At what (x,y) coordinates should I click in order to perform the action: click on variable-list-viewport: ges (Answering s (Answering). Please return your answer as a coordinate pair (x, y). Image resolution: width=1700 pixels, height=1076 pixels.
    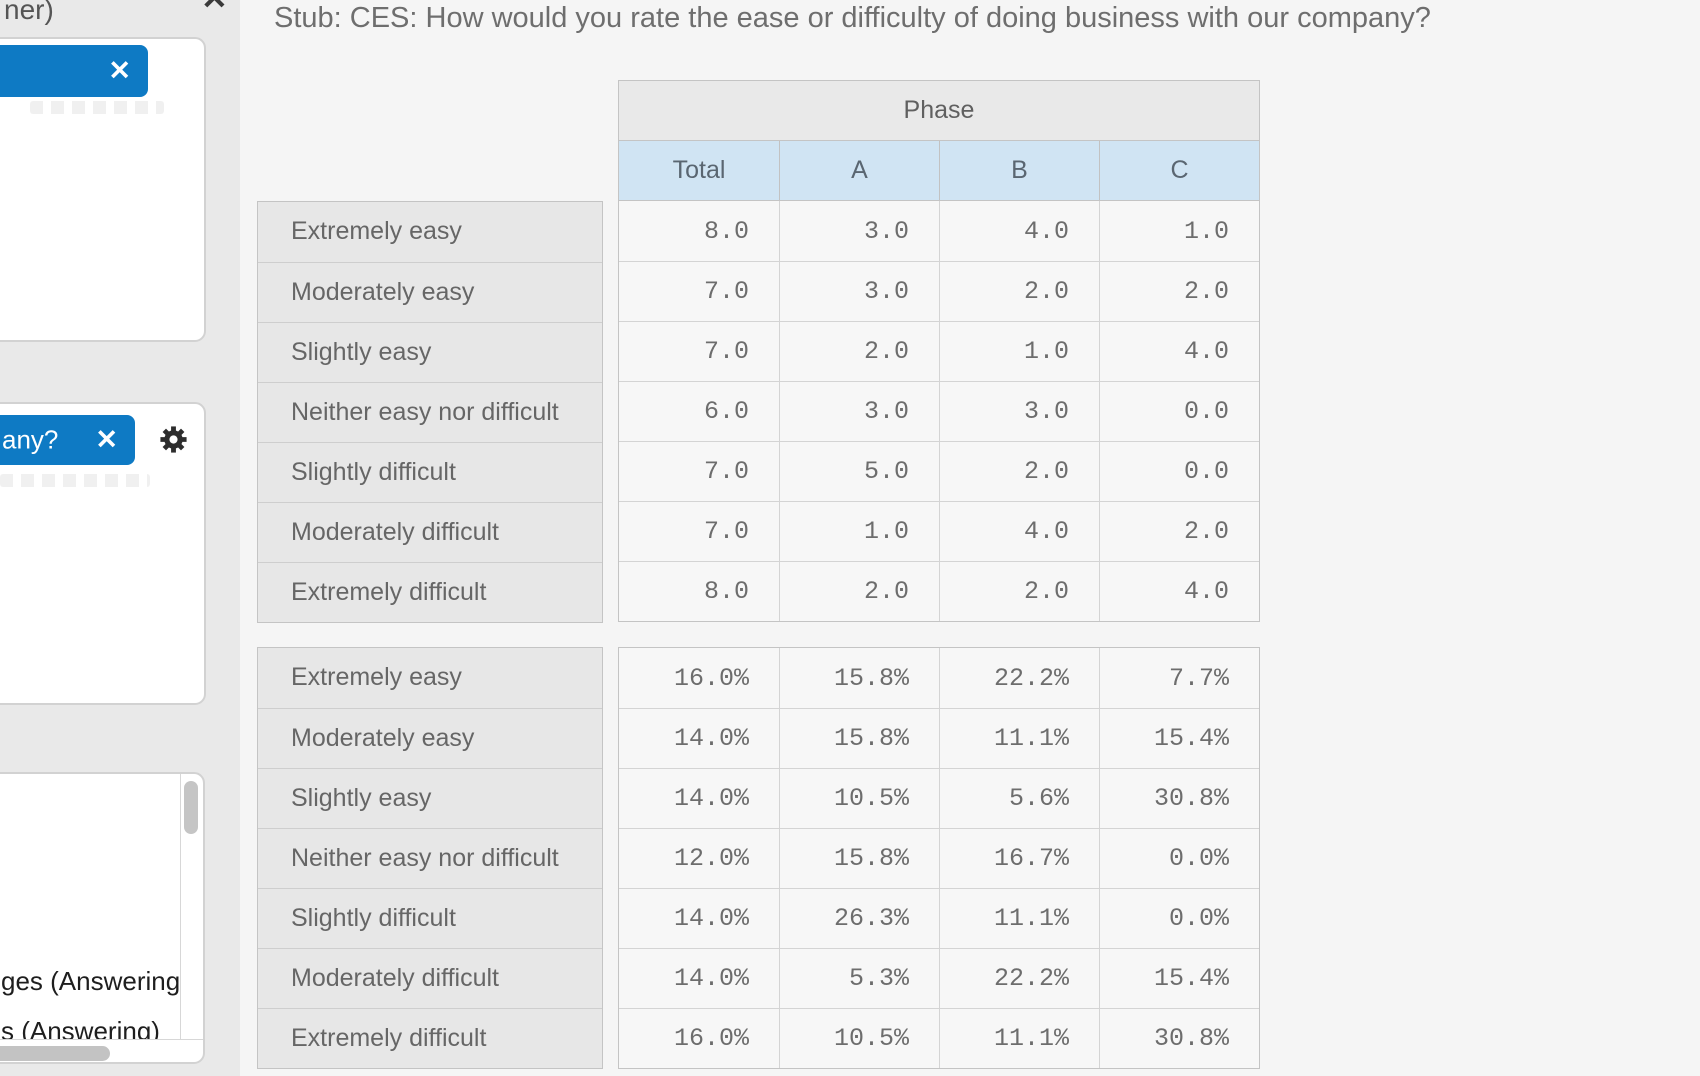
    Looking at the image, I should click on (90, 906).